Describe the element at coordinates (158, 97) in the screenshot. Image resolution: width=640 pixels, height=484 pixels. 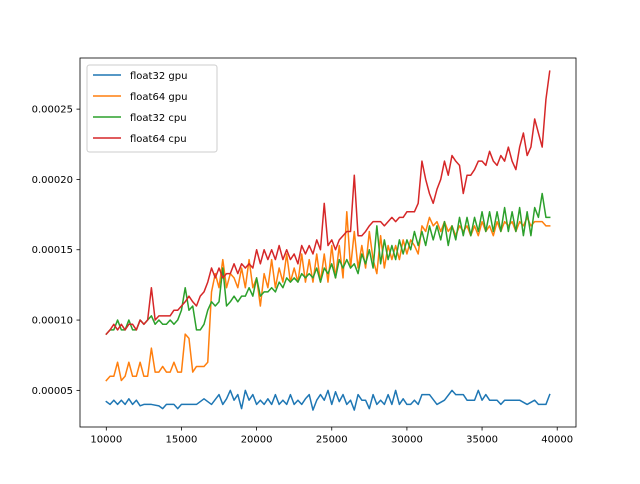
I see `legend-label: float64 gpu` at that location.